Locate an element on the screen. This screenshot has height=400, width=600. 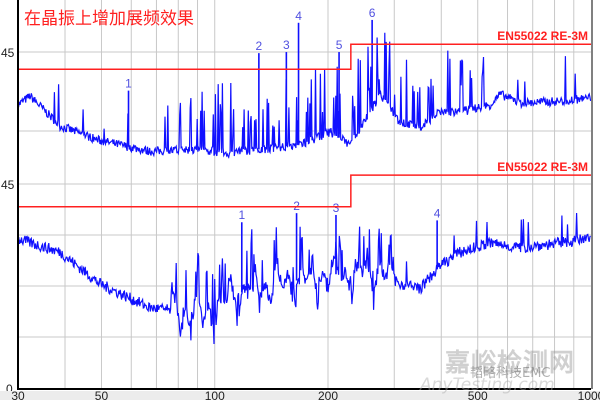
bottom-strip is located at coordinates (300, 395).